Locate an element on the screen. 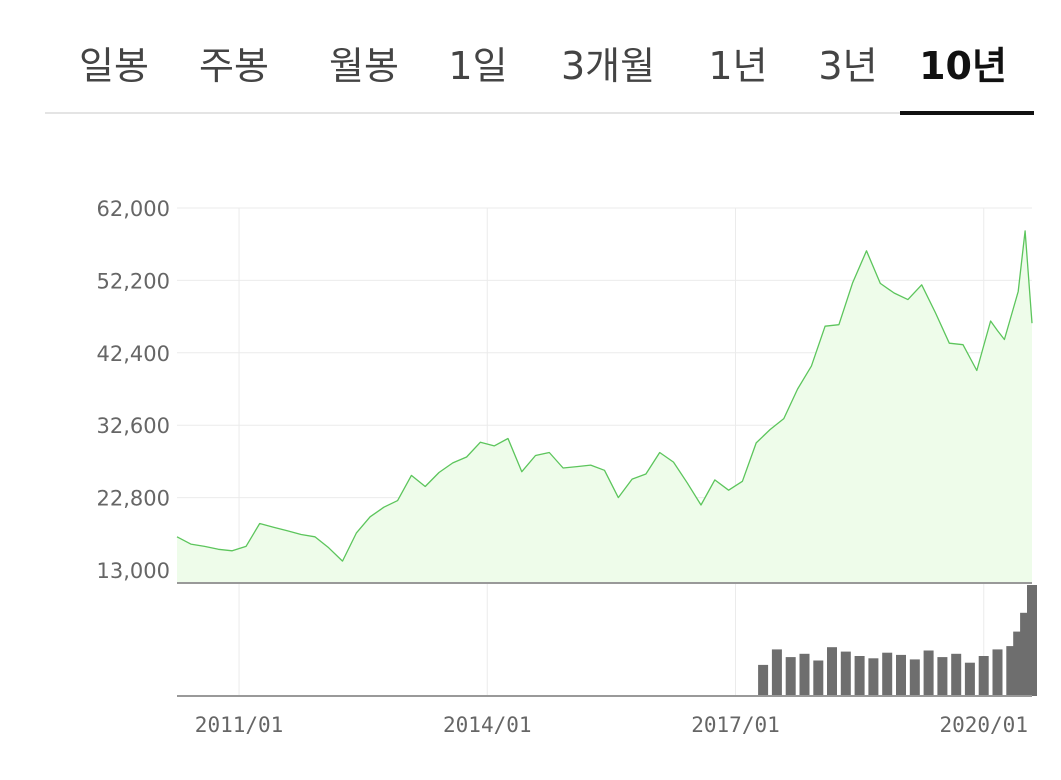  tab-daily: 일봉 is located at coordinates (114, 66).